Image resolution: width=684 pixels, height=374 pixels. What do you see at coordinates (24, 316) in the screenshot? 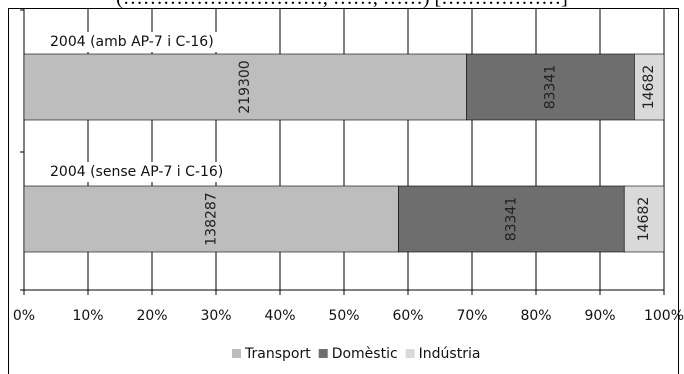
I see `x-tick-label: 0%` at bounding box center [24, 316].